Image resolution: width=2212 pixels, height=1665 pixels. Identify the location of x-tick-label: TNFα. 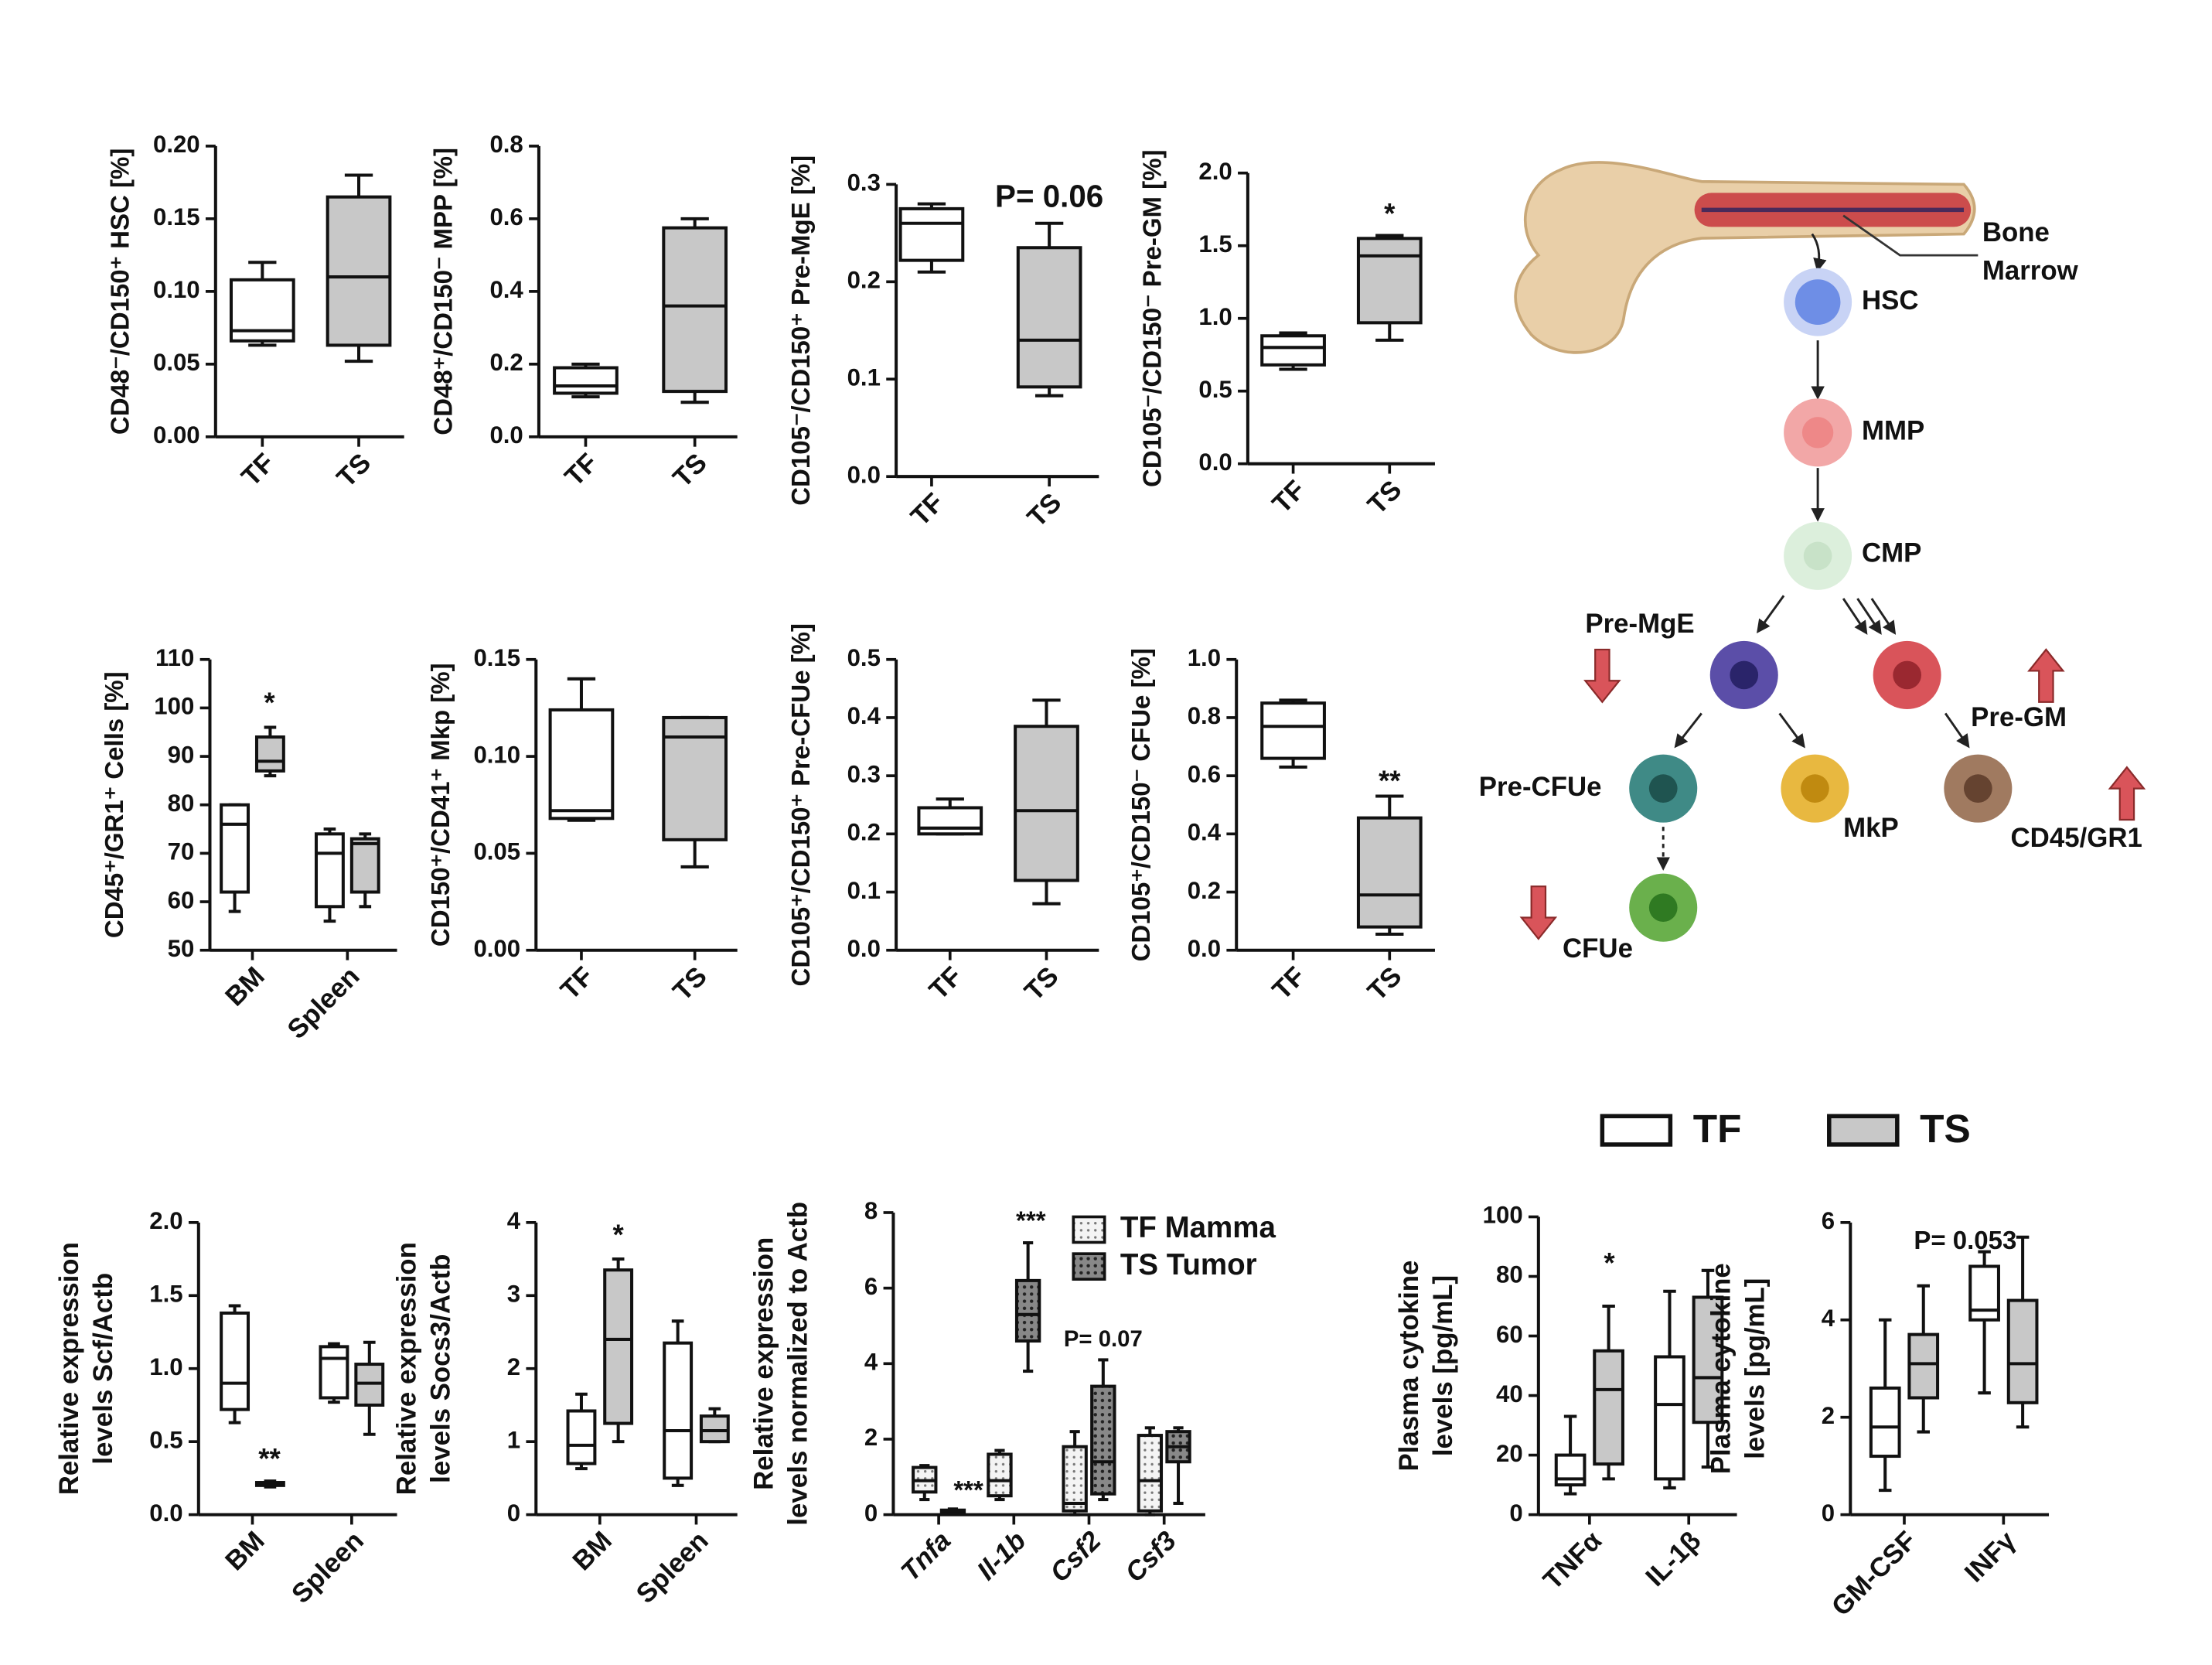
(1572, 1560).